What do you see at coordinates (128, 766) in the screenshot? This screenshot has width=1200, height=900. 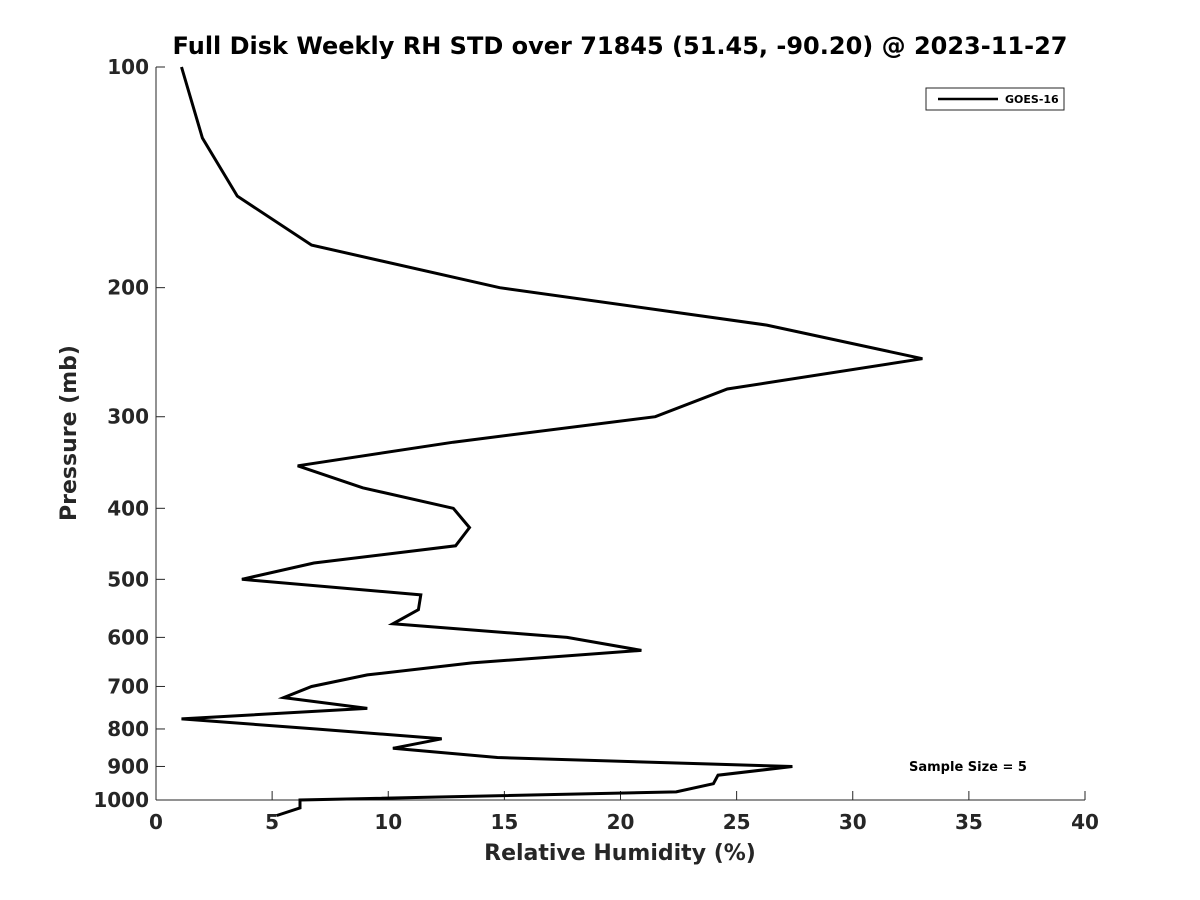 I see `y-tick-label: 900` at bounding box center [128, 766].